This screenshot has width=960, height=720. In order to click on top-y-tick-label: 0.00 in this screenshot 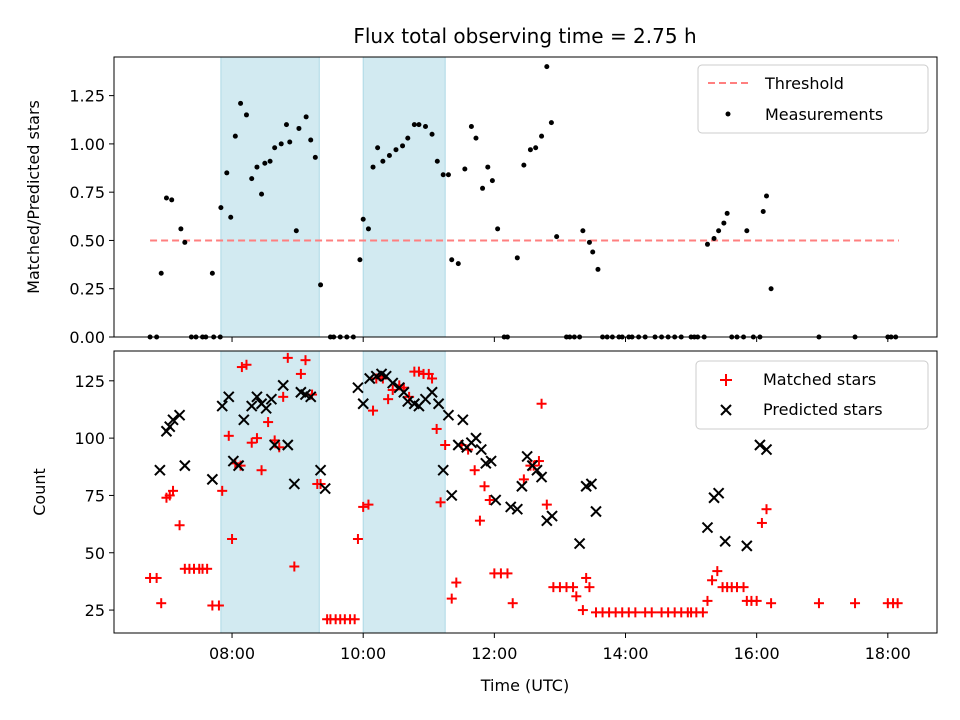, I will do `click(87, 337)`.